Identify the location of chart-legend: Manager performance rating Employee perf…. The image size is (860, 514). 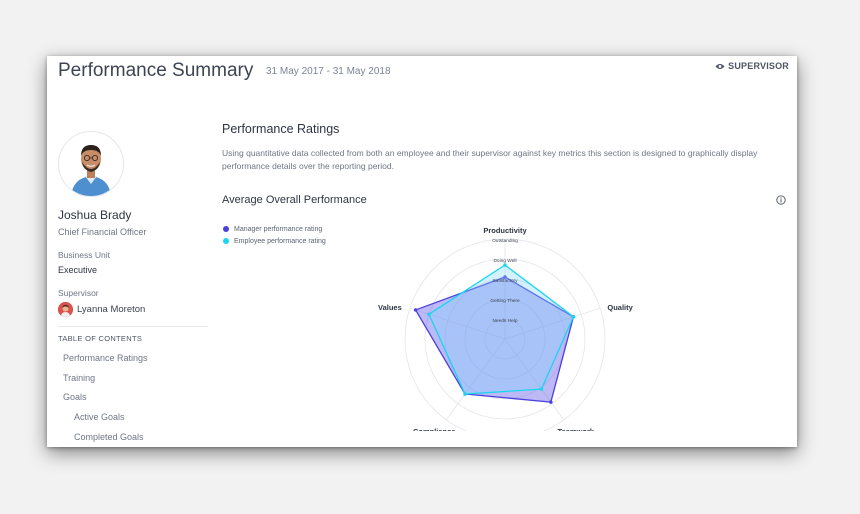
(274, 235).